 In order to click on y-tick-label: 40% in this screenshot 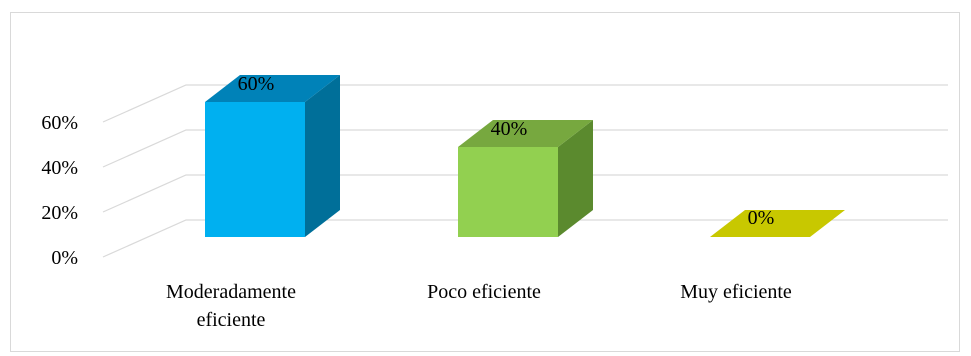, I will do `click(59, 168)`.